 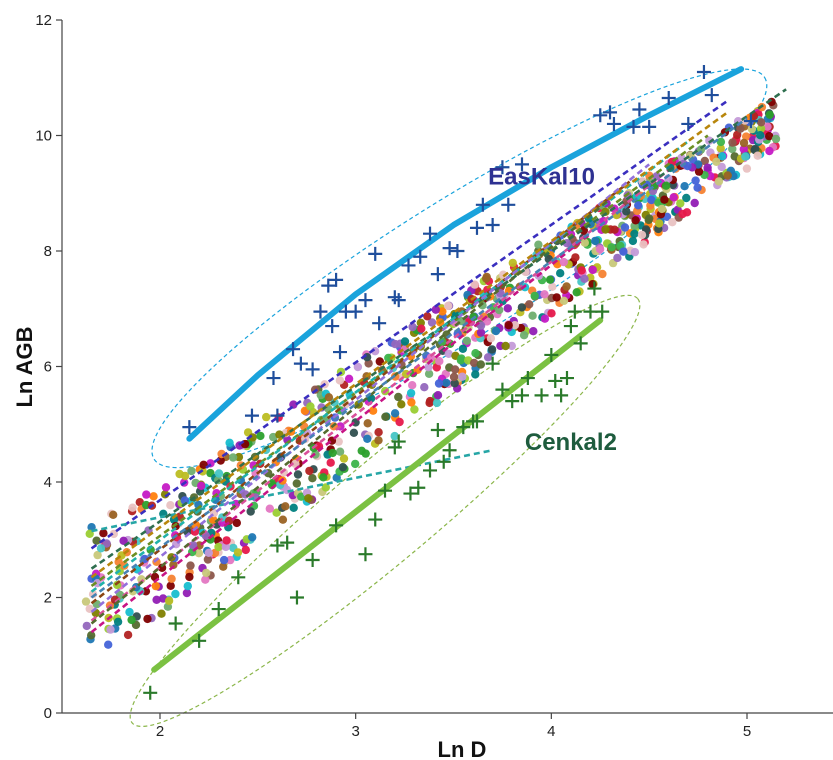 I want to click on x-tick-label: 5, so click(x=747, y=731).